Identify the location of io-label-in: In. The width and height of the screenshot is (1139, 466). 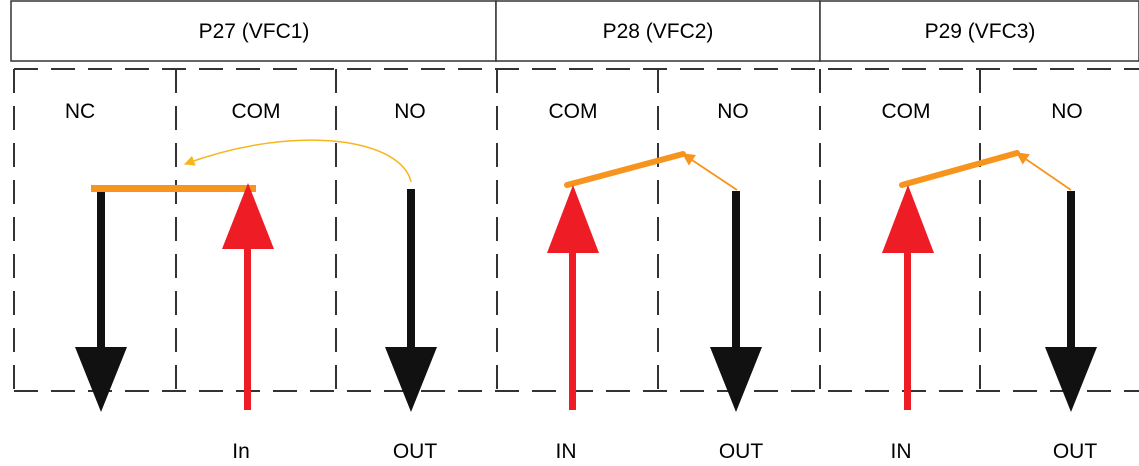
(241, 451).